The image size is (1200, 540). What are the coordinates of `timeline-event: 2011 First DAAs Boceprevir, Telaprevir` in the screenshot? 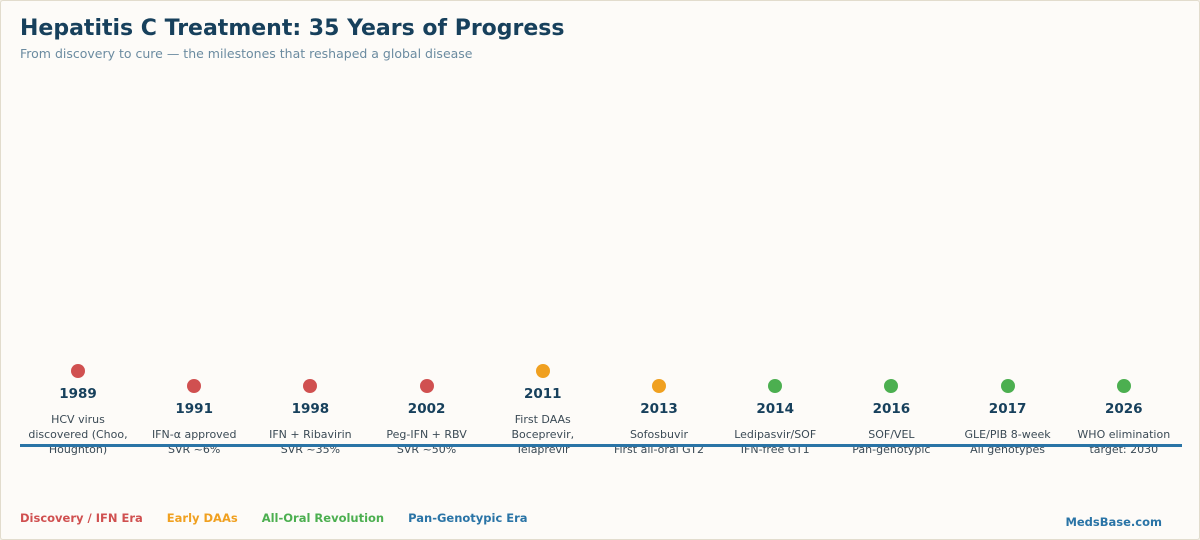 It's located at (543, 410).